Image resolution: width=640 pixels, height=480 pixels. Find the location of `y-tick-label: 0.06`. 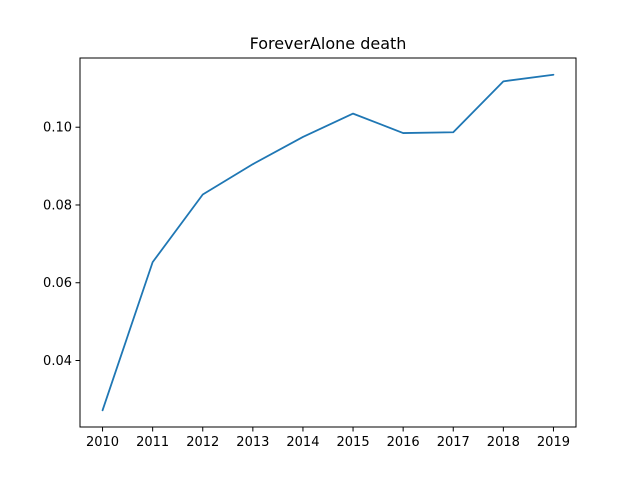

y-tick-label: 0.06 is located at coordinates (57, 283).